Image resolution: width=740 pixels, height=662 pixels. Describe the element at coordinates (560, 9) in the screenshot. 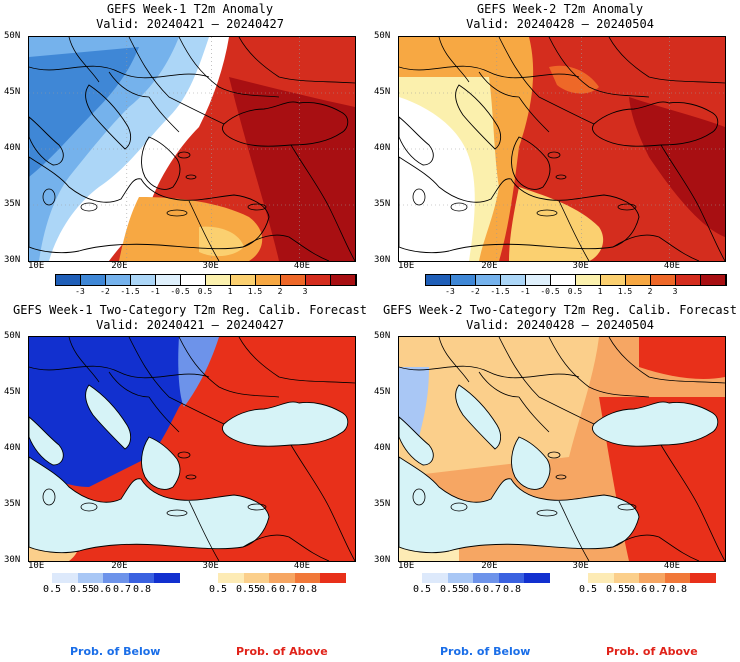

I see `panel-title: GEFS Week-2 T2m Anomaly` at that location.